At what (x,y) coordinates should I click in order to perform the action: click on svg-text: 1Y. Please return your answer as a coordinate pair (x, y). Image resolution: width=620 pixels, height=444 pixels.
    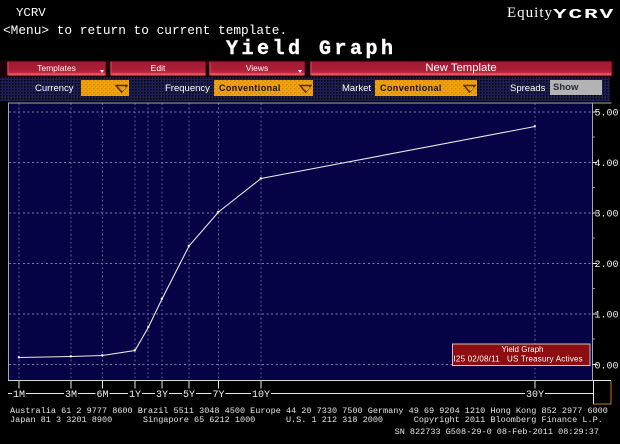
    Looking at the image, I should click on (135, 395).